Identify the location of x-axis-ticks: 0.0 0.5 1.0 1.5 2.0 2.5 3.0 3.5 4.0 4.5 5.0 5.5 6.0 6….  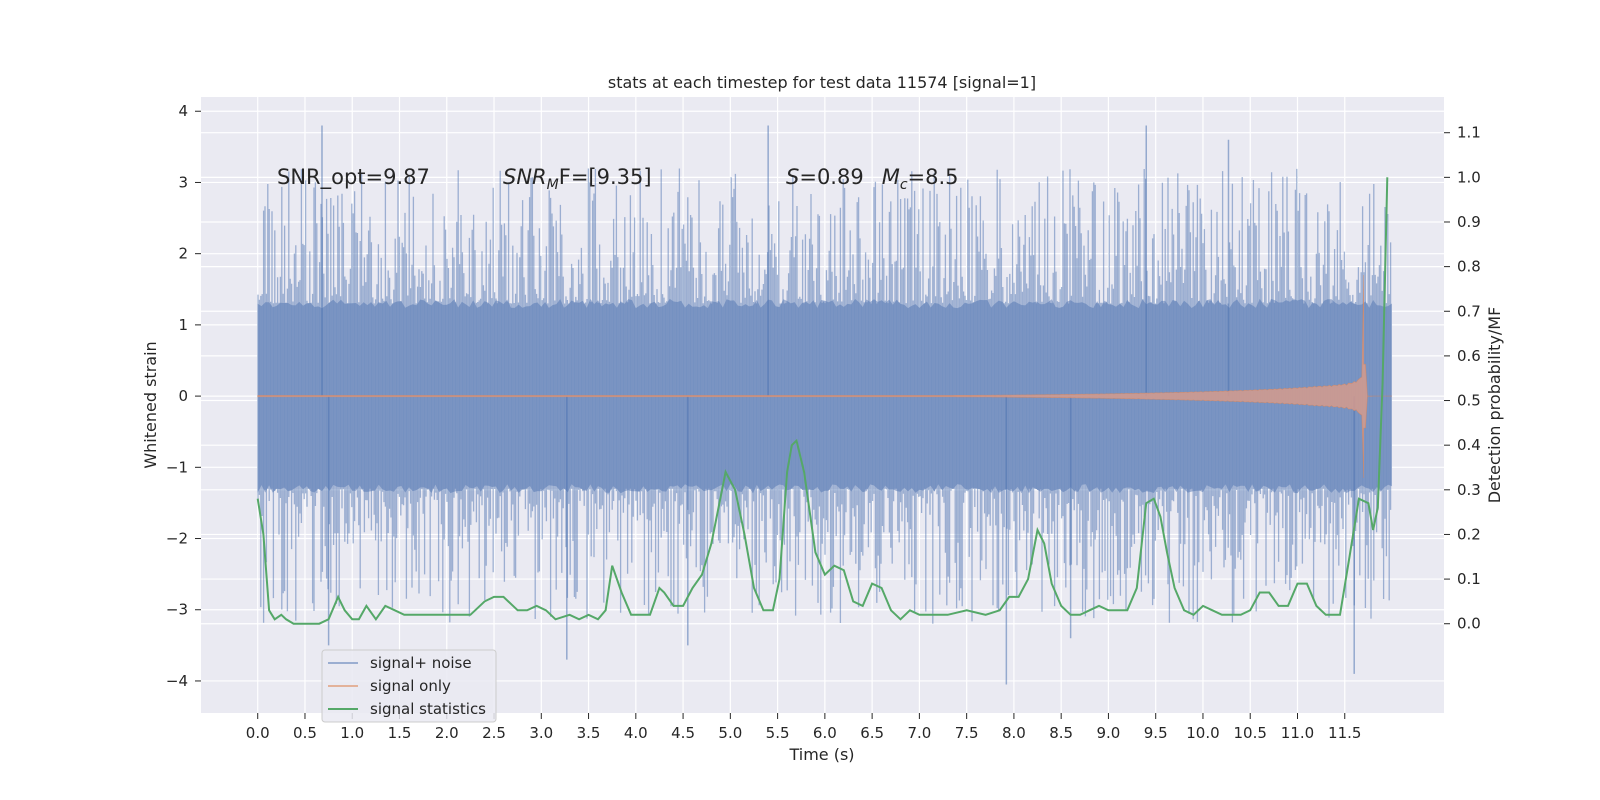
(803, 727).